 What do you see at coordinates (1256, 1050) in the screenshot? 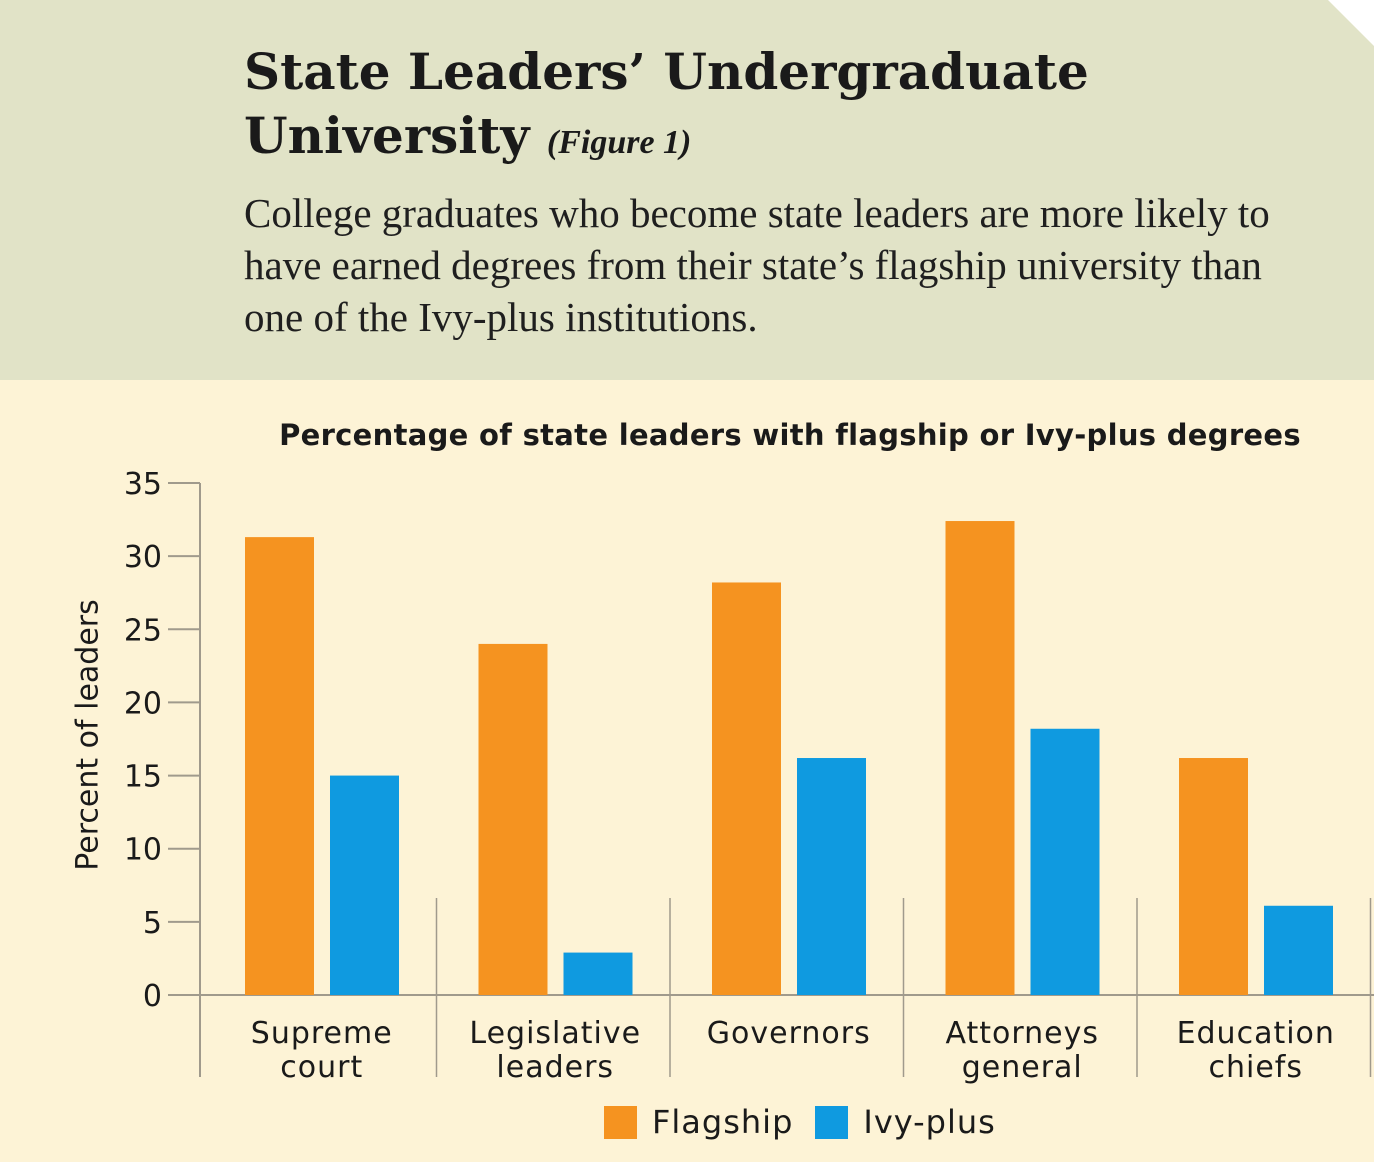
I see `category-label-4: Education chiefs` at bounding box center [1256, 1050].